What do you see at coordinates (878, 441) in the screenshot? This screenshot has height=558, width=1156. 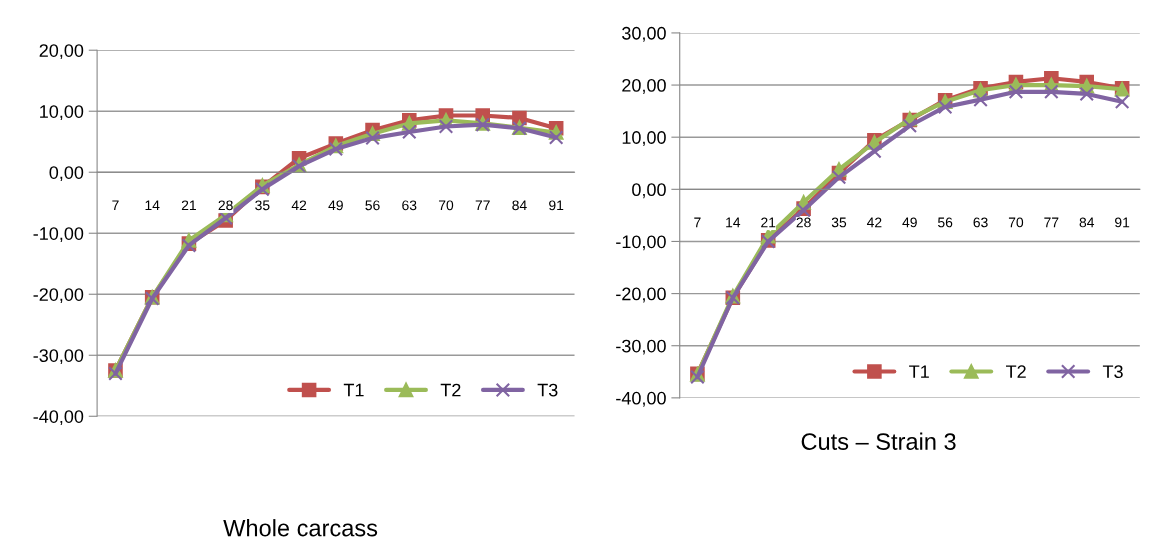 I see `text: Cuts – Strain 3` at bounding box center [878, 441].